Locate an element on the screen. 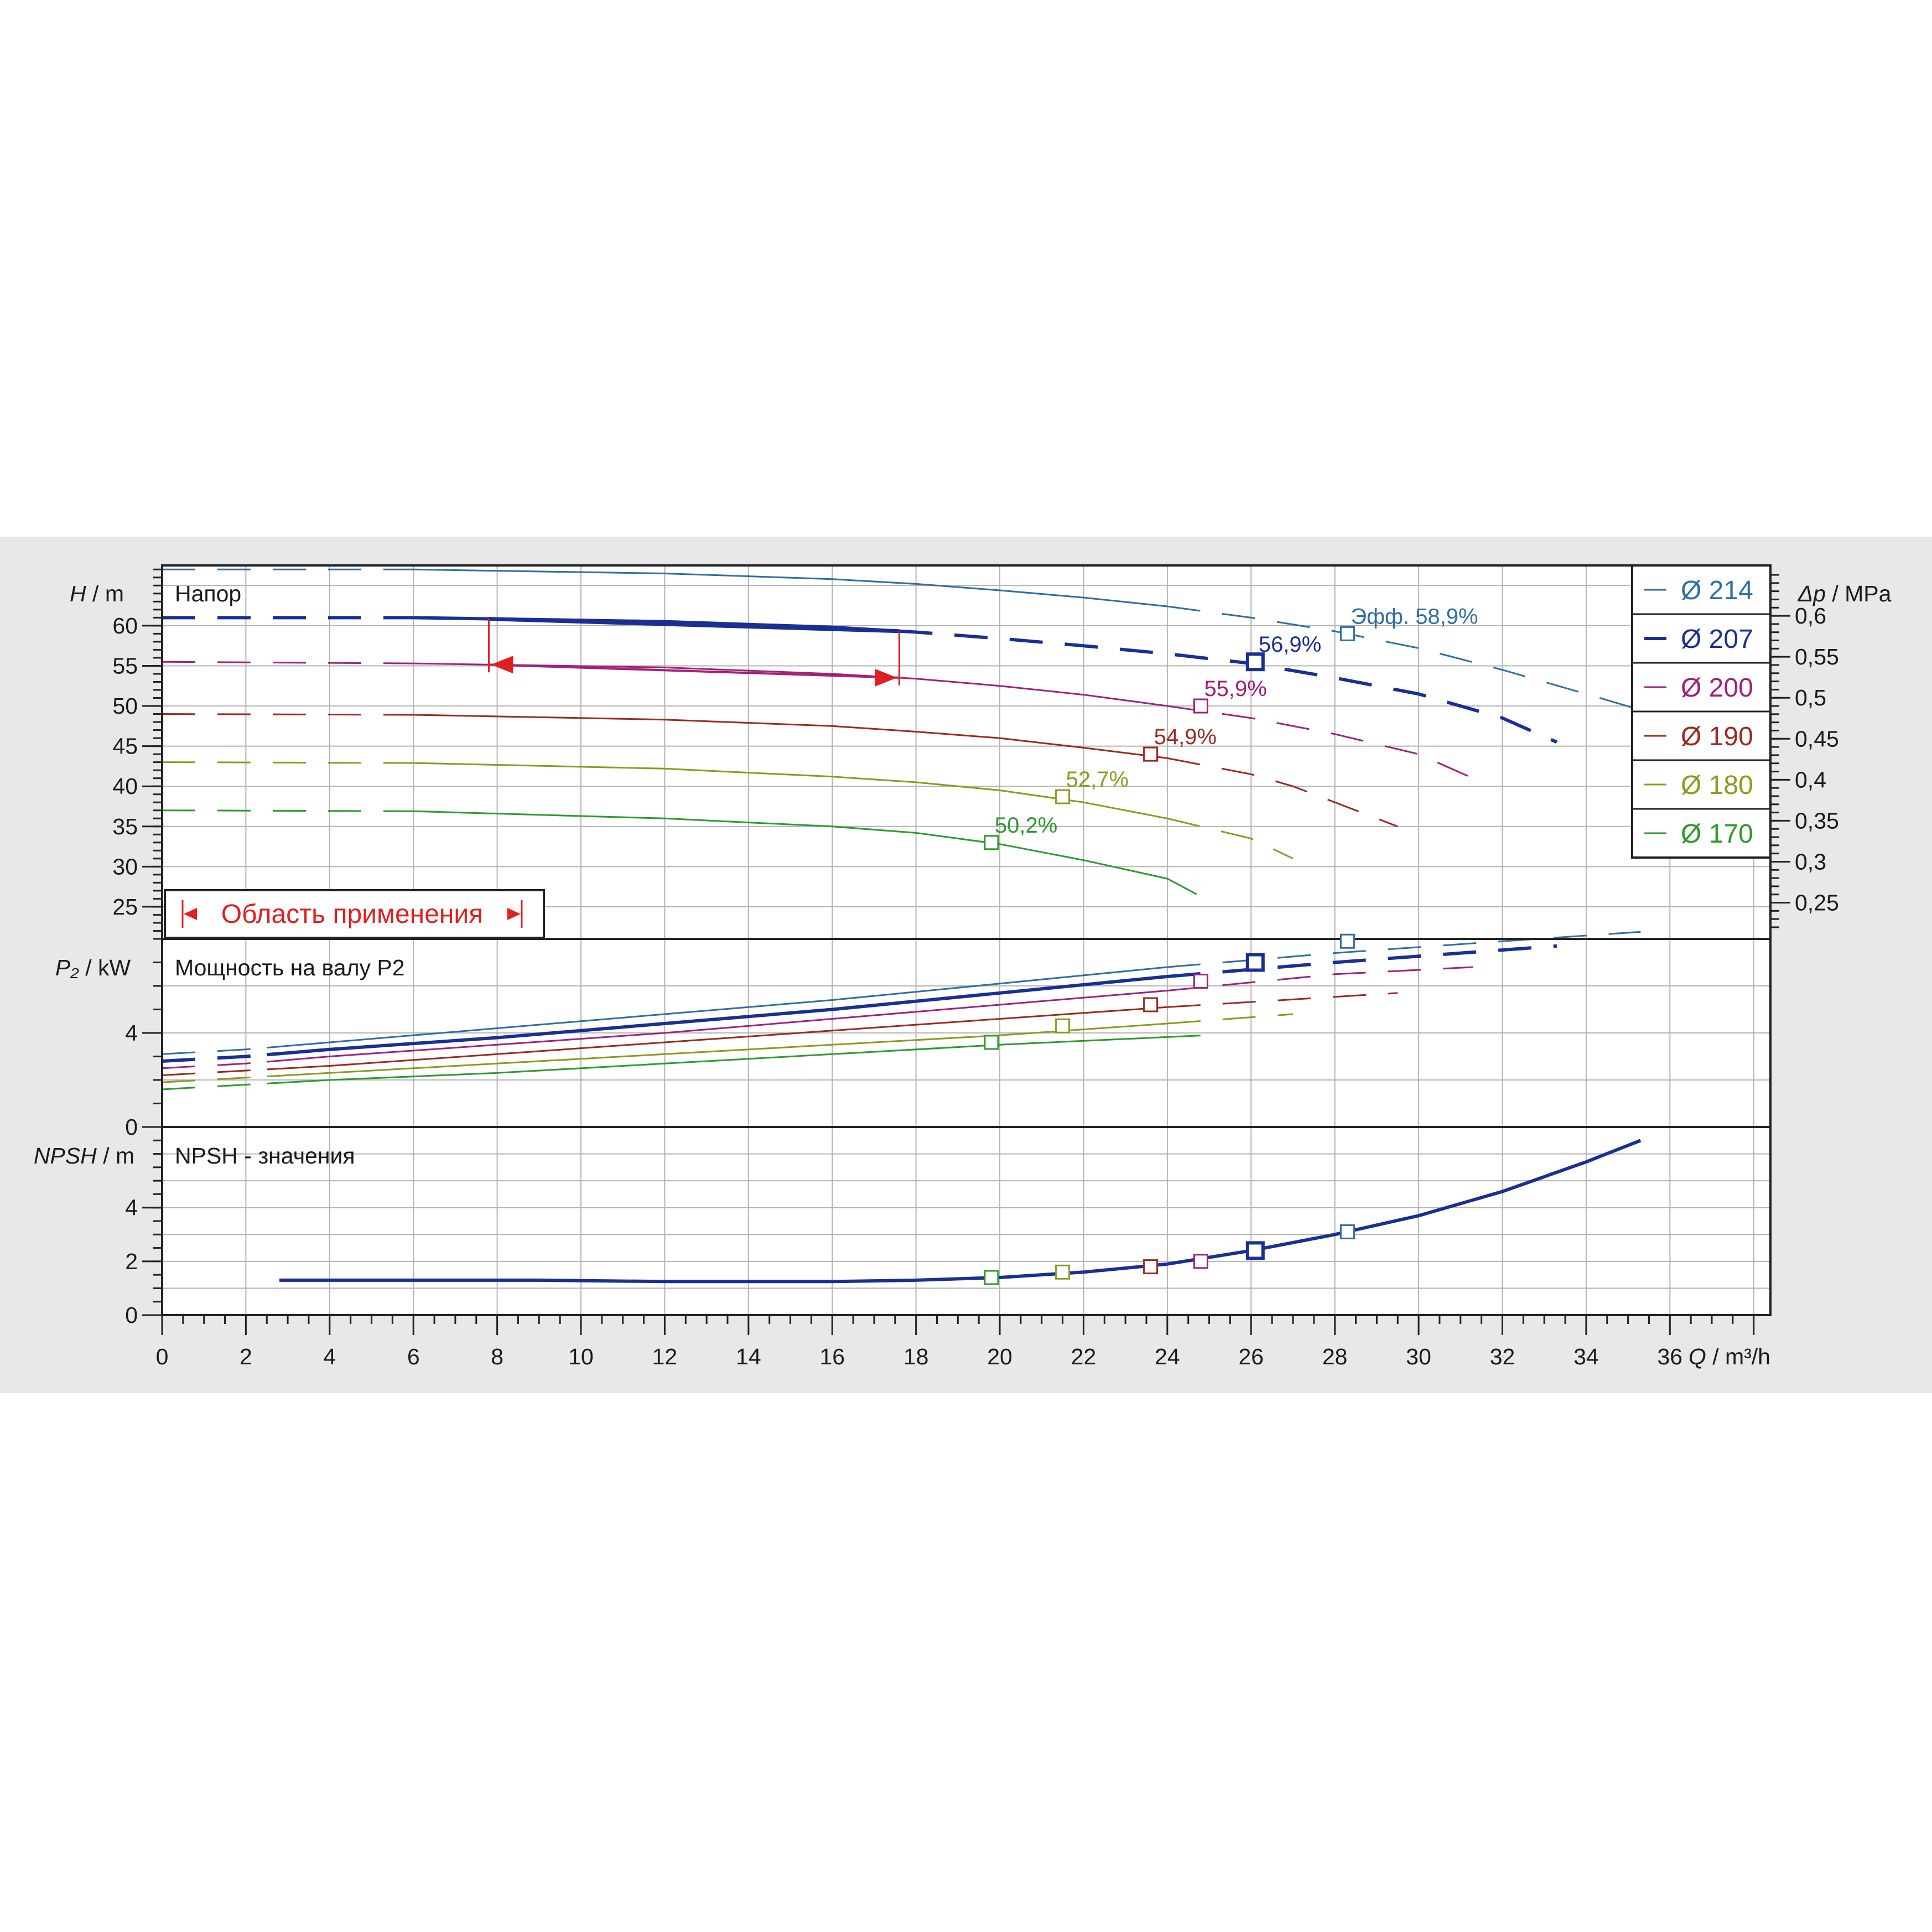 This screenshot has width=1932, height=1932. q-tick-label: 10 is located at coordinates (581, 1356).